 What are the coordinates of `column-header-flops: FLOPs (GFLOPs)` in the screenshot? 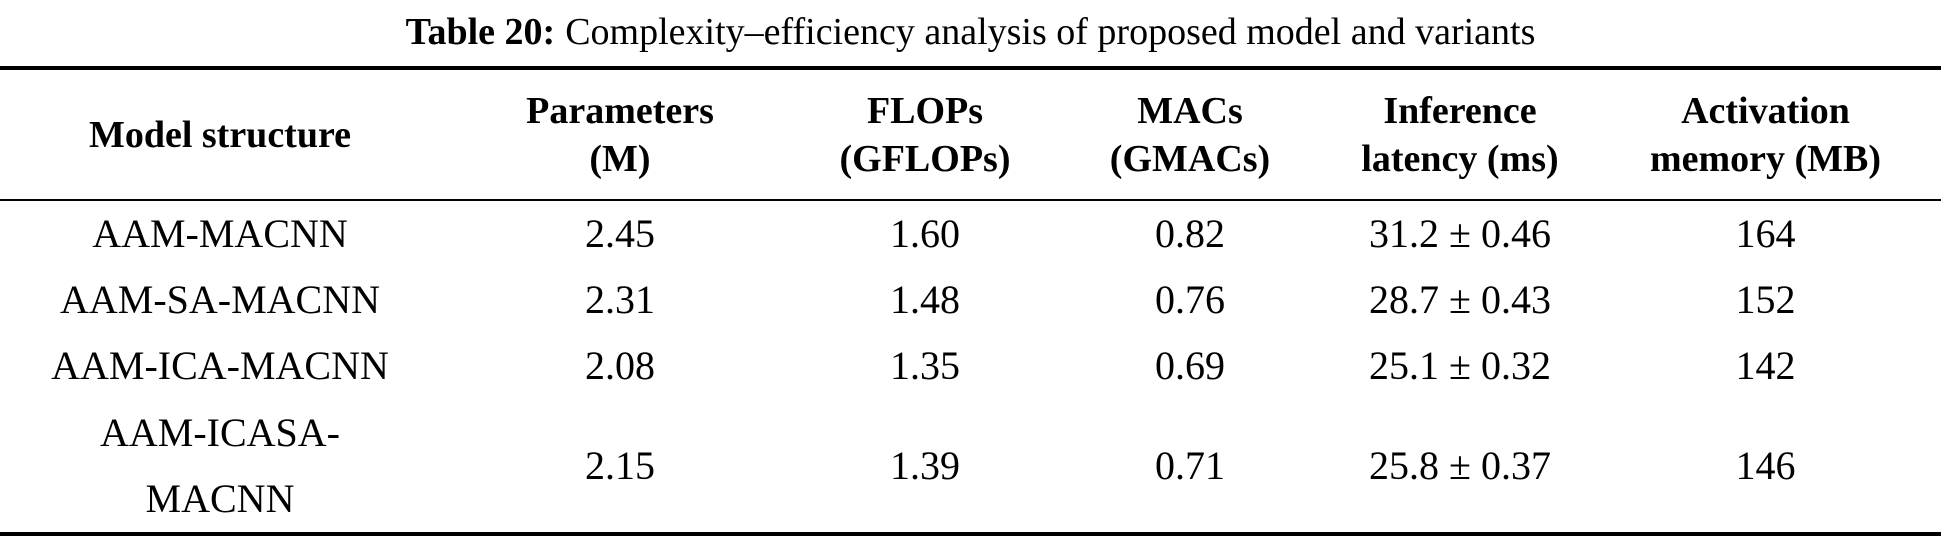 It's located at (925, 134).